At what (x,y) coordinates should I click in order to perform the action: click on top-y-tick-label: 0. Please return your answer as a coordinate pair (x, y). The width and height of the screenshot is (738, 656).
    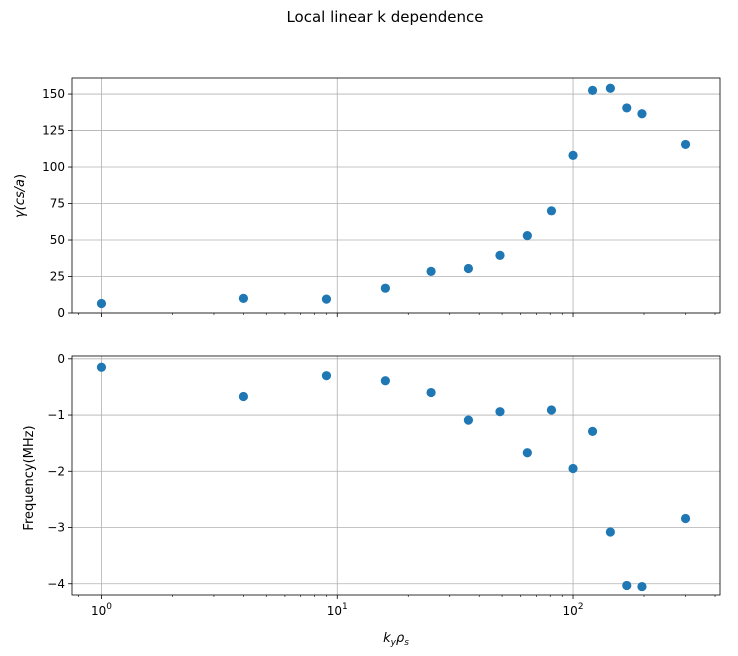
    Looking at the image, I should click on (61, 313).